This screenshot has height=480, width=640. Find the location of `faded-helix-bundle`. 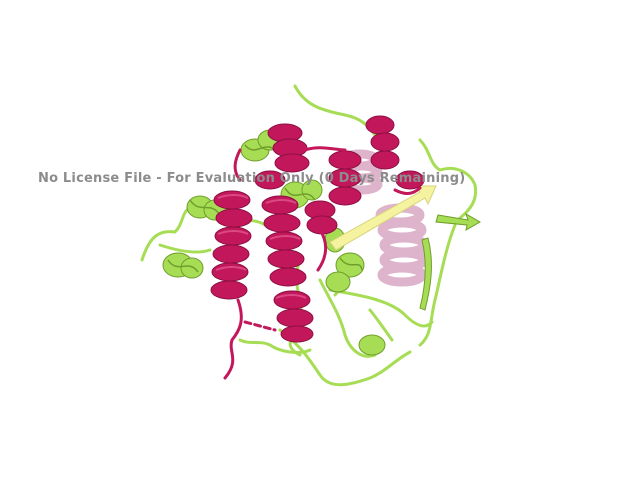

faded-helix-bundle is located at coordinates (384, 218).